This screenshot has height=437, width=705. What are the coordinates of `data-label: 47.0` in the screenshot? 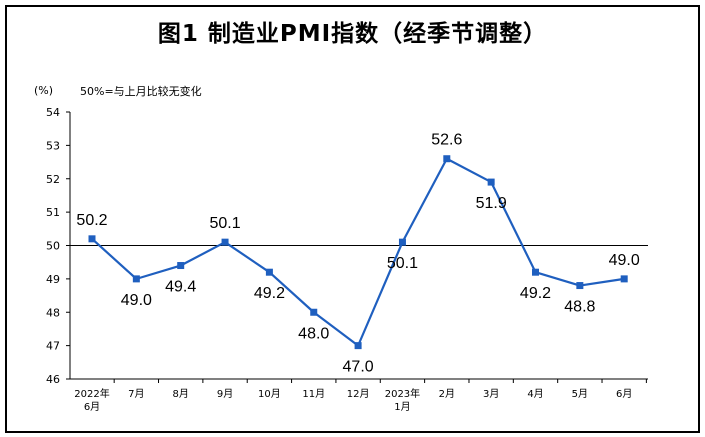 It's located at (358, 367).